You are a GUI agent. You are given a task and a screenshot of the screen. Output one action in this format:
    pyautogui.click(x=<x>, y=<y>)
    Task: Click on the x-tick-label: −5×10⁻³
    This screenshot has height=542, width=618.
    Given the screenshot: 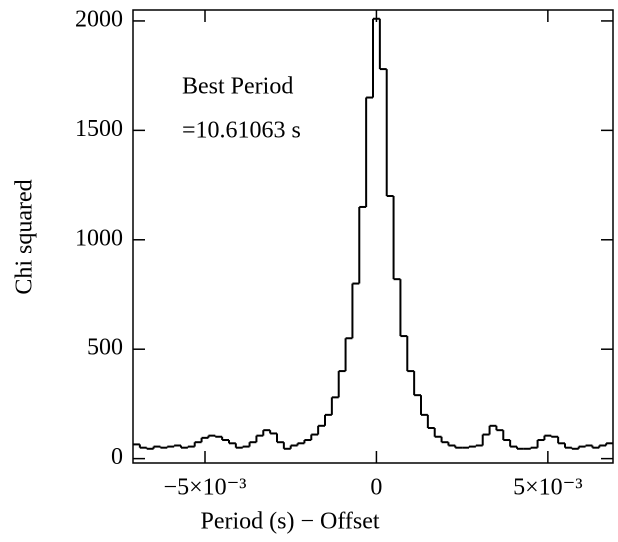 What is the action you would take?
    pyautogui.click(x=205, y=488)
    